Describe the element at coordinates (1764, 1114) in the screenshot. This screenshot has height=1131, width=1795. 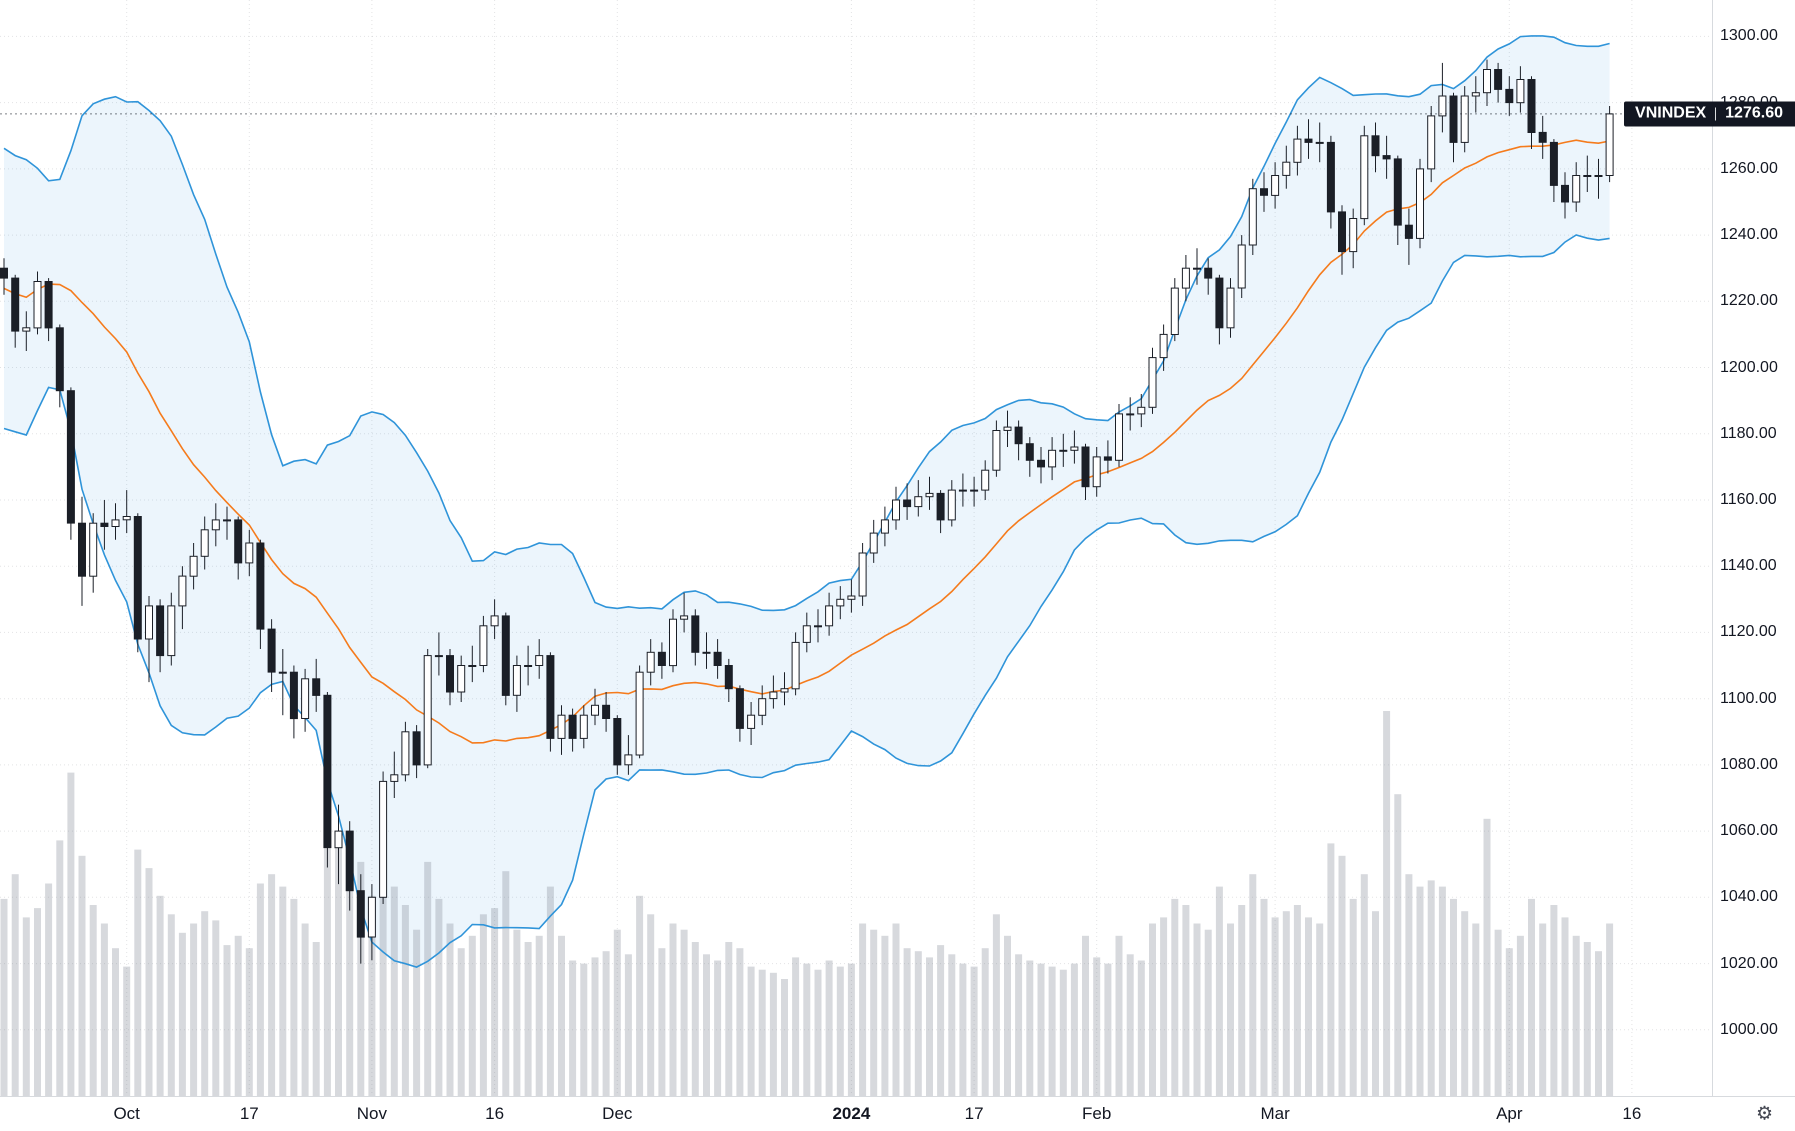
I see `axis-settings-gear-icon: ⚙` at that location.